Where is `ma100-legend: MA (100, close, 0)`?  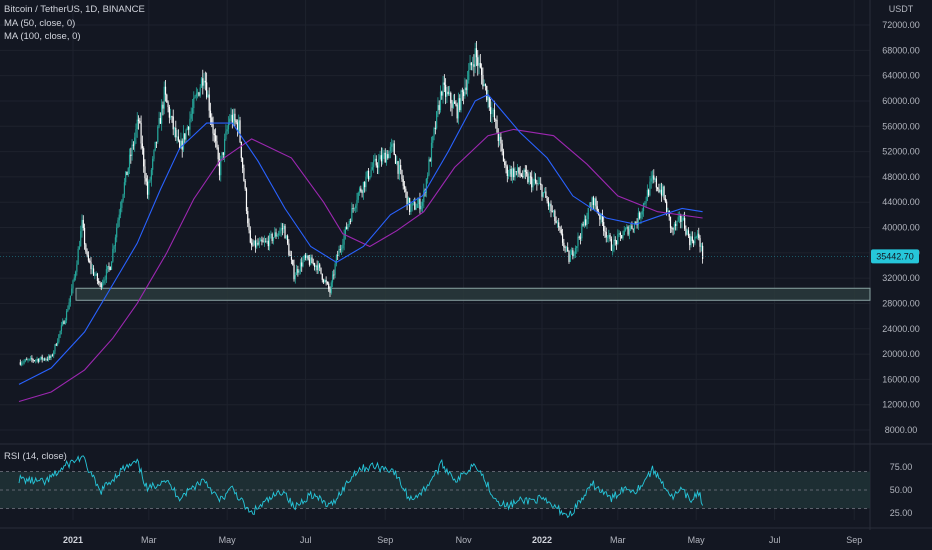
ma100-legend: MA (100, close, 0) is located at coordinates (42, 36).